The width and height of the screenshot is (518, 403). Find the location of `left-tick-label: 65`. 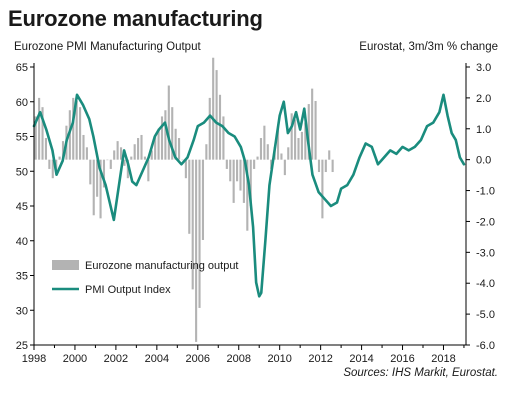

left-tick-label: 65 is located at coordinates (22, 68).